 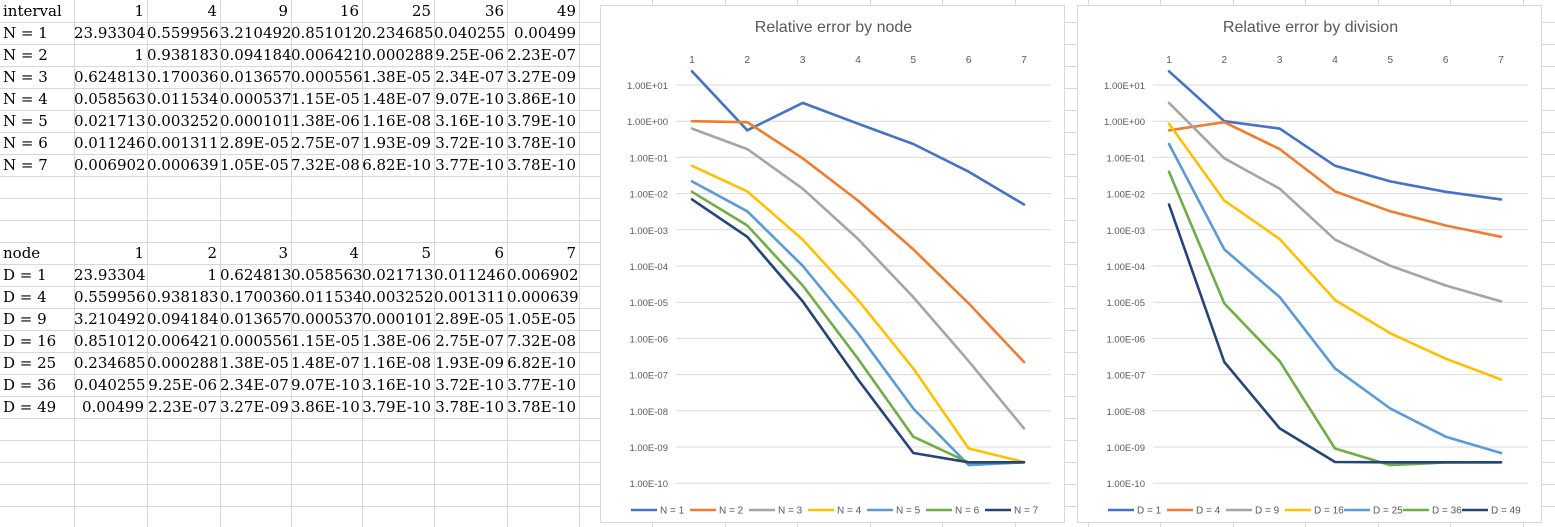 I want to click on header-cell: 5, so click(x=426, y=253).